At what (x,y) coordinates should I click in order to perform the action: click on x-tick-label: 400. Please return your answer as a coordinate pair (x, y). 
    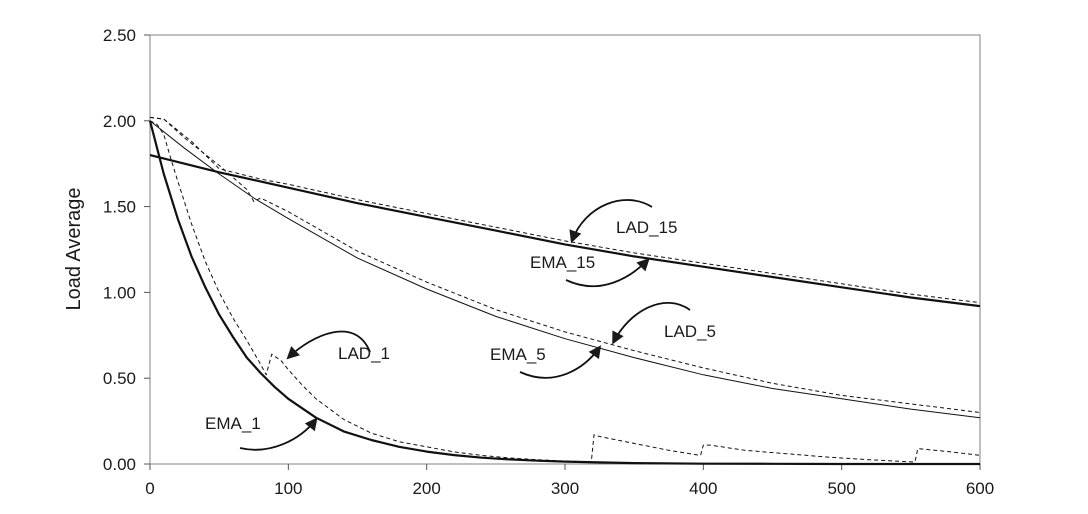
    Looking at the image, I should click on (703, 488).